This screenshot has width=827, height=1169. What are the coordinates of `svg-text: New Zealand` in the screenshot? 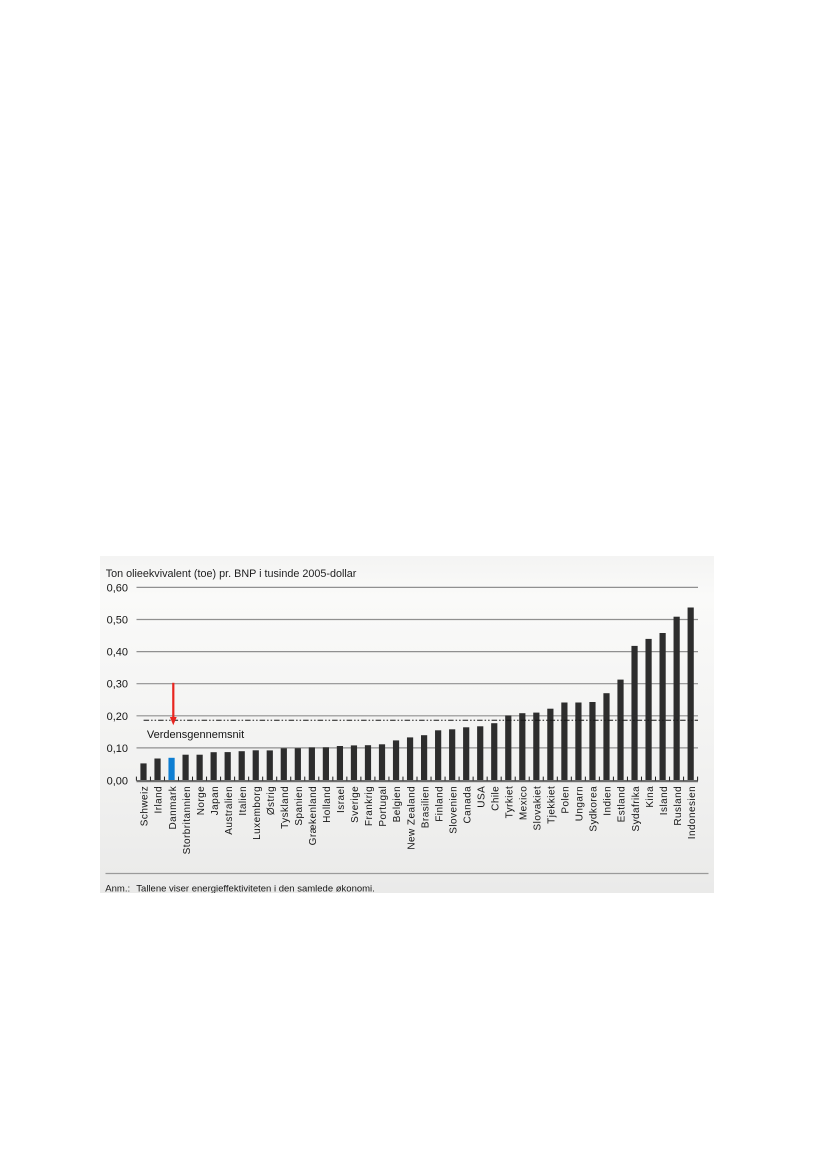 It's located at (411, 818).